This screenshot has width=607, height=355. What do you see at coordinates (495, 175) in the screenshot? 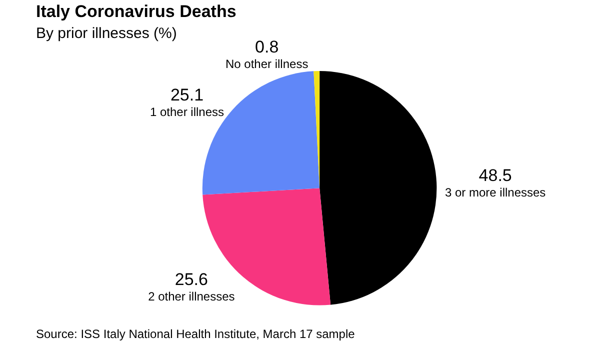
I see `data-label: 48.5` at bounding box center [495, 175].